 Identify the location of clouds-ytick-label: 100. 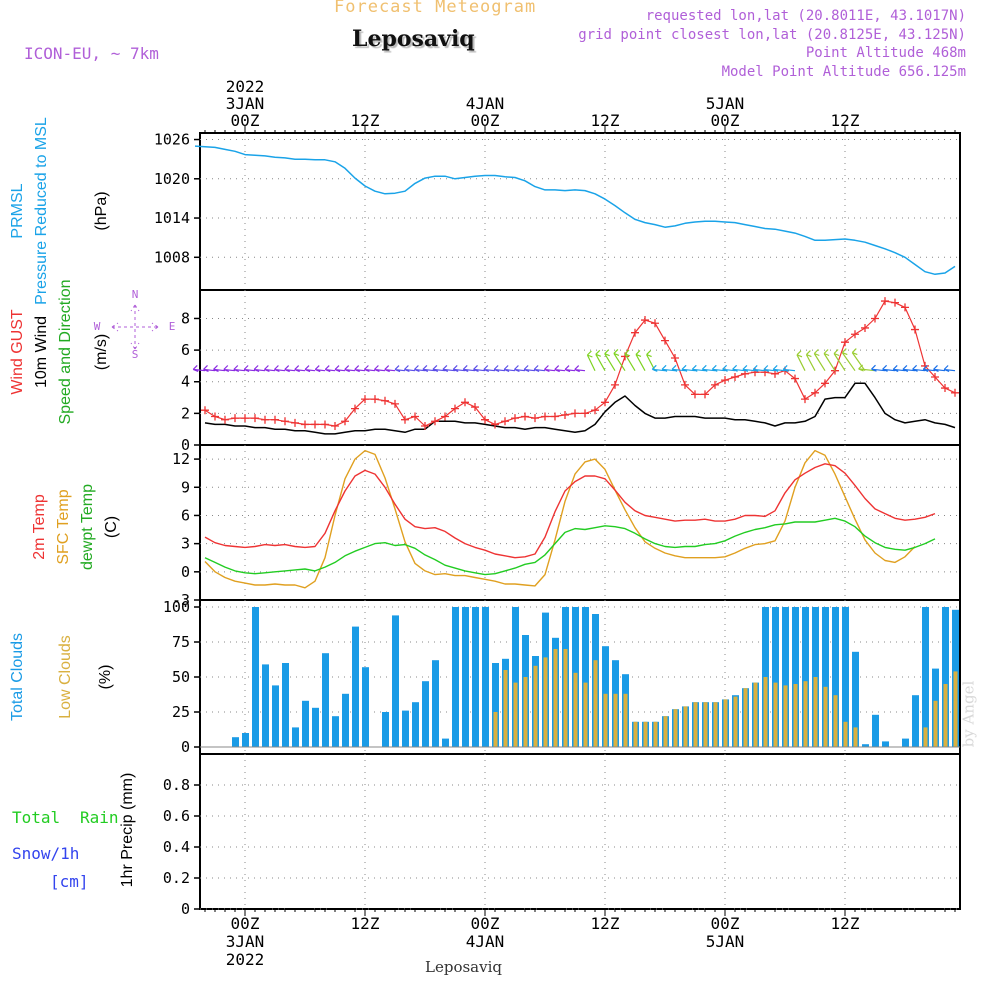
(176, 607).